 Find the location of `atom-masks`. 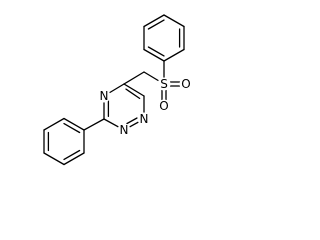

atom-masks is located at coordinates (145, 107).